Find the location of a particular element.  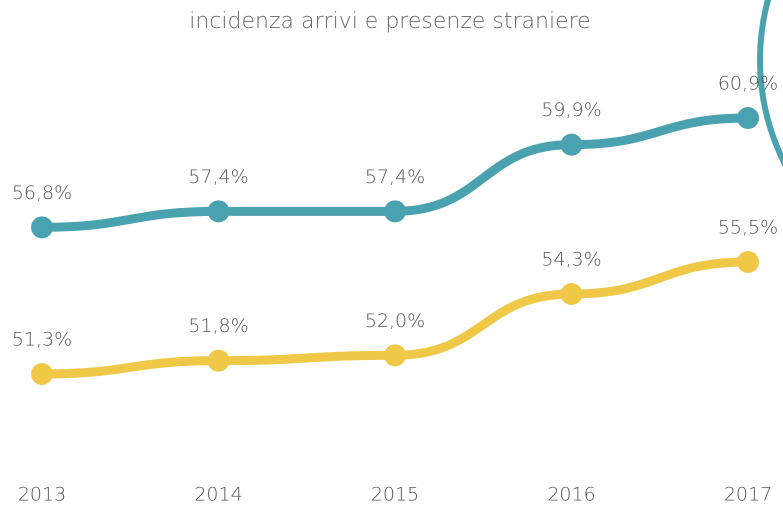

data-label: 60,9% is located at coordinates (748, 84).